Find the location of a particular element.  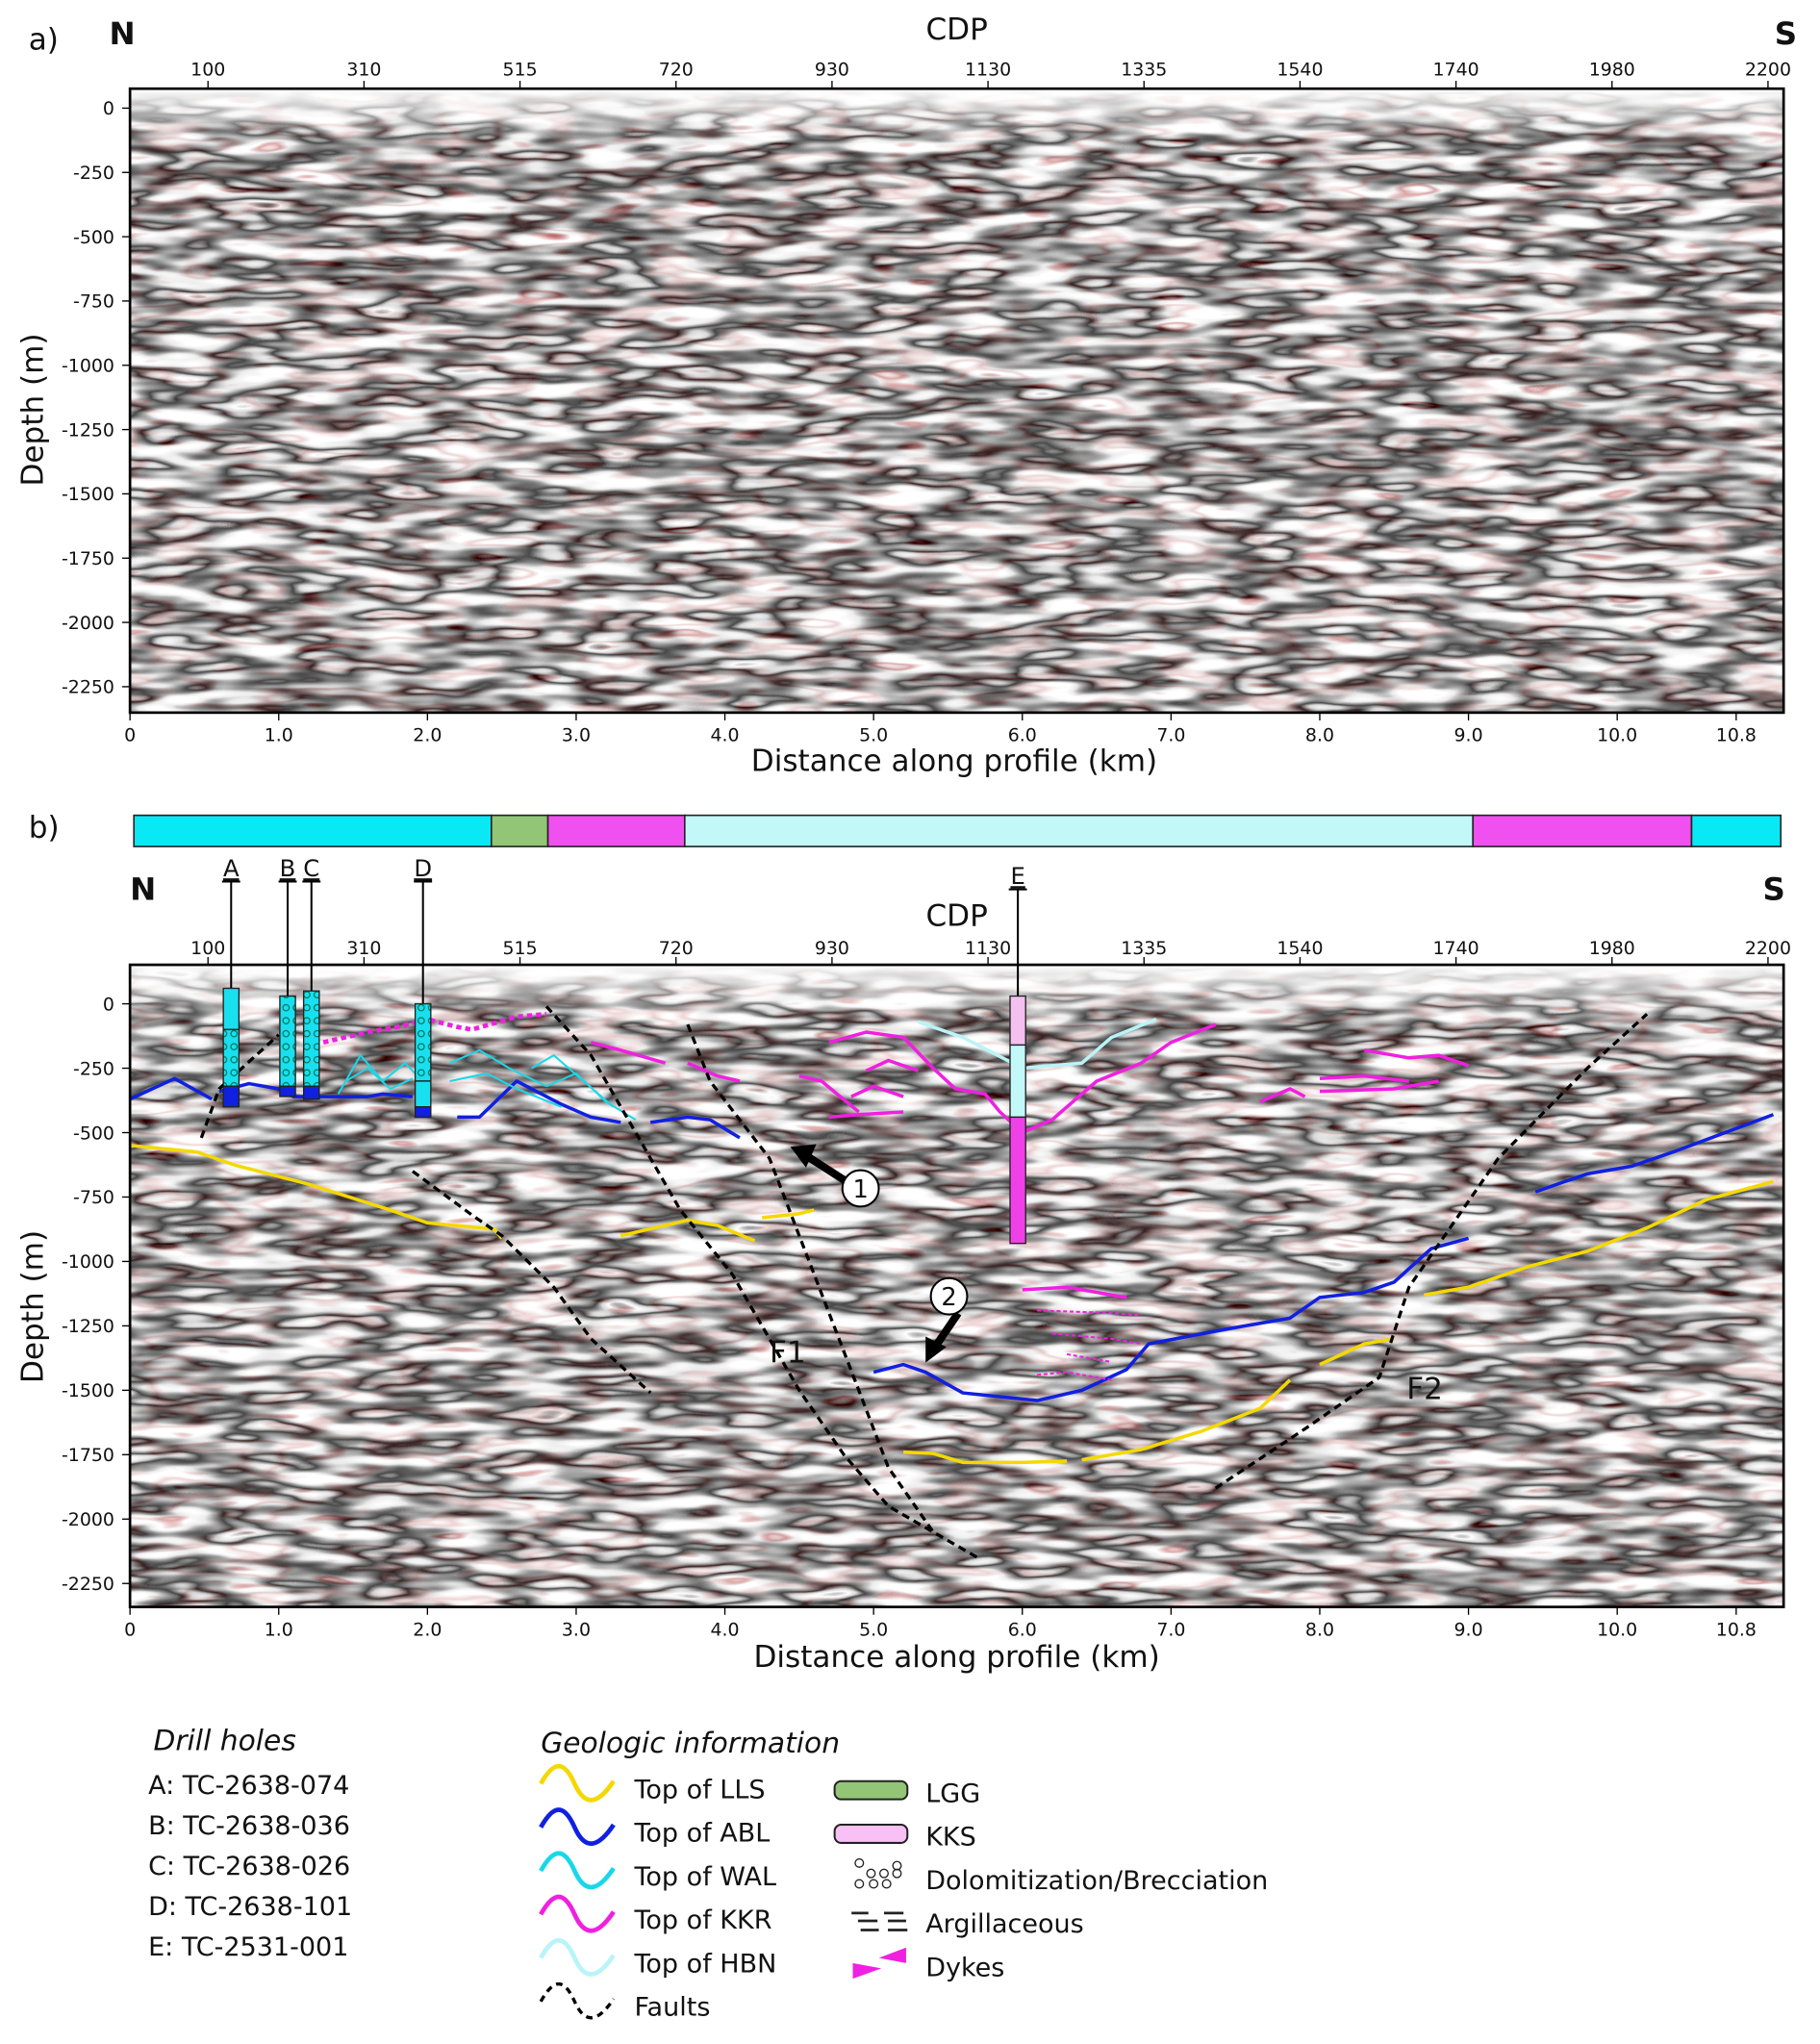

x-tick-label: 8.0 is located at coordinates (1319, 1630).